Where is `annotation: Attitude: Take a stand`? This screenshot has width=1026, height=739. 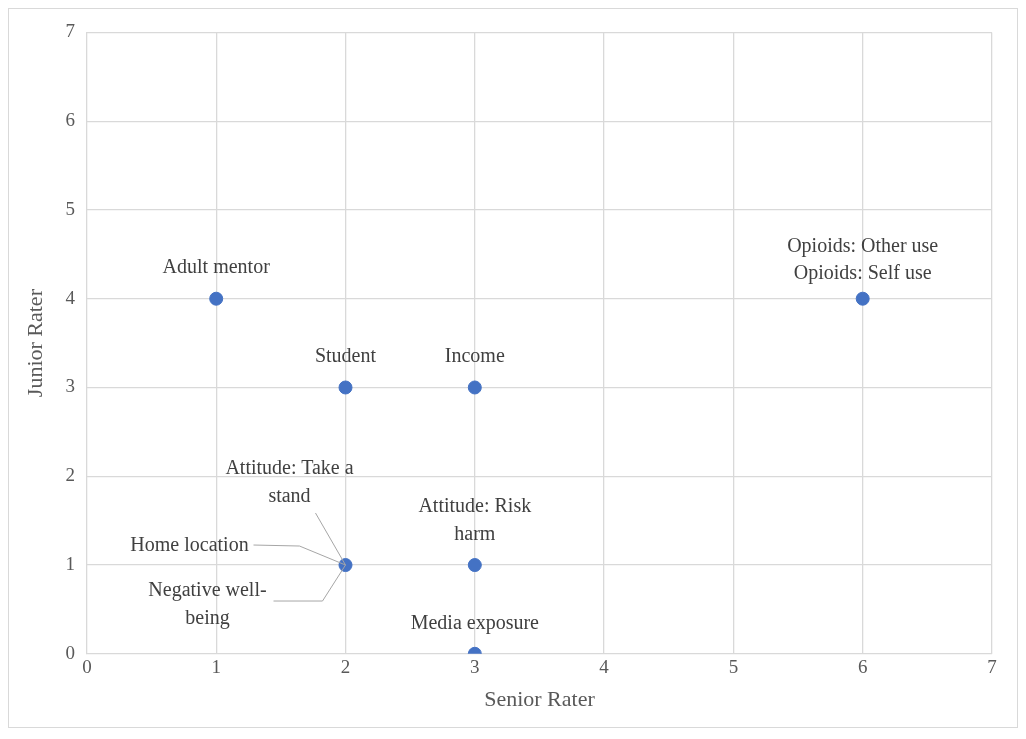
annotation: Attitude: Take a stand is located at coordinates (289, 481).